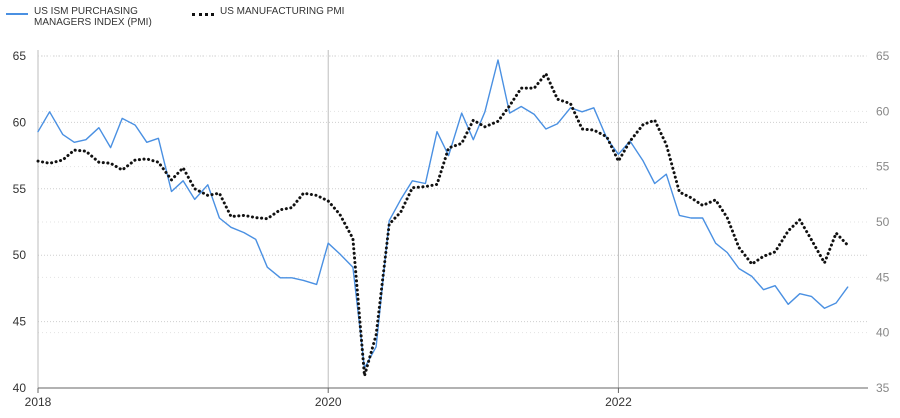 The image size is (900, 418). What do you see at coordinates (20, 322) in the screenshot?
I see `left-tick-label: 45` at bounding box center [20, 322].